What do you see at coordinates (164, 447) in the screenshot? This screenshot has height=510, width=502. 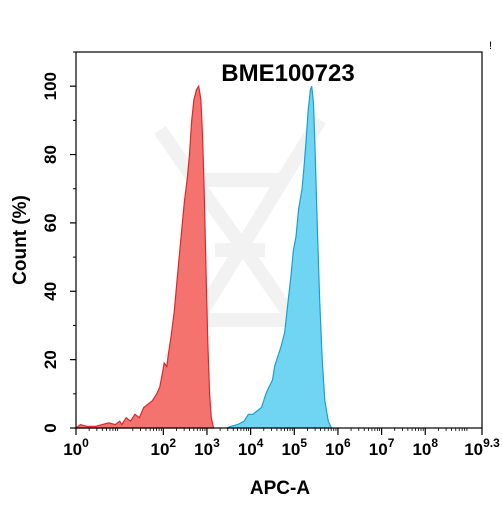 I see `x-tick-label-1: 10²` at bounding box center [164, 447].